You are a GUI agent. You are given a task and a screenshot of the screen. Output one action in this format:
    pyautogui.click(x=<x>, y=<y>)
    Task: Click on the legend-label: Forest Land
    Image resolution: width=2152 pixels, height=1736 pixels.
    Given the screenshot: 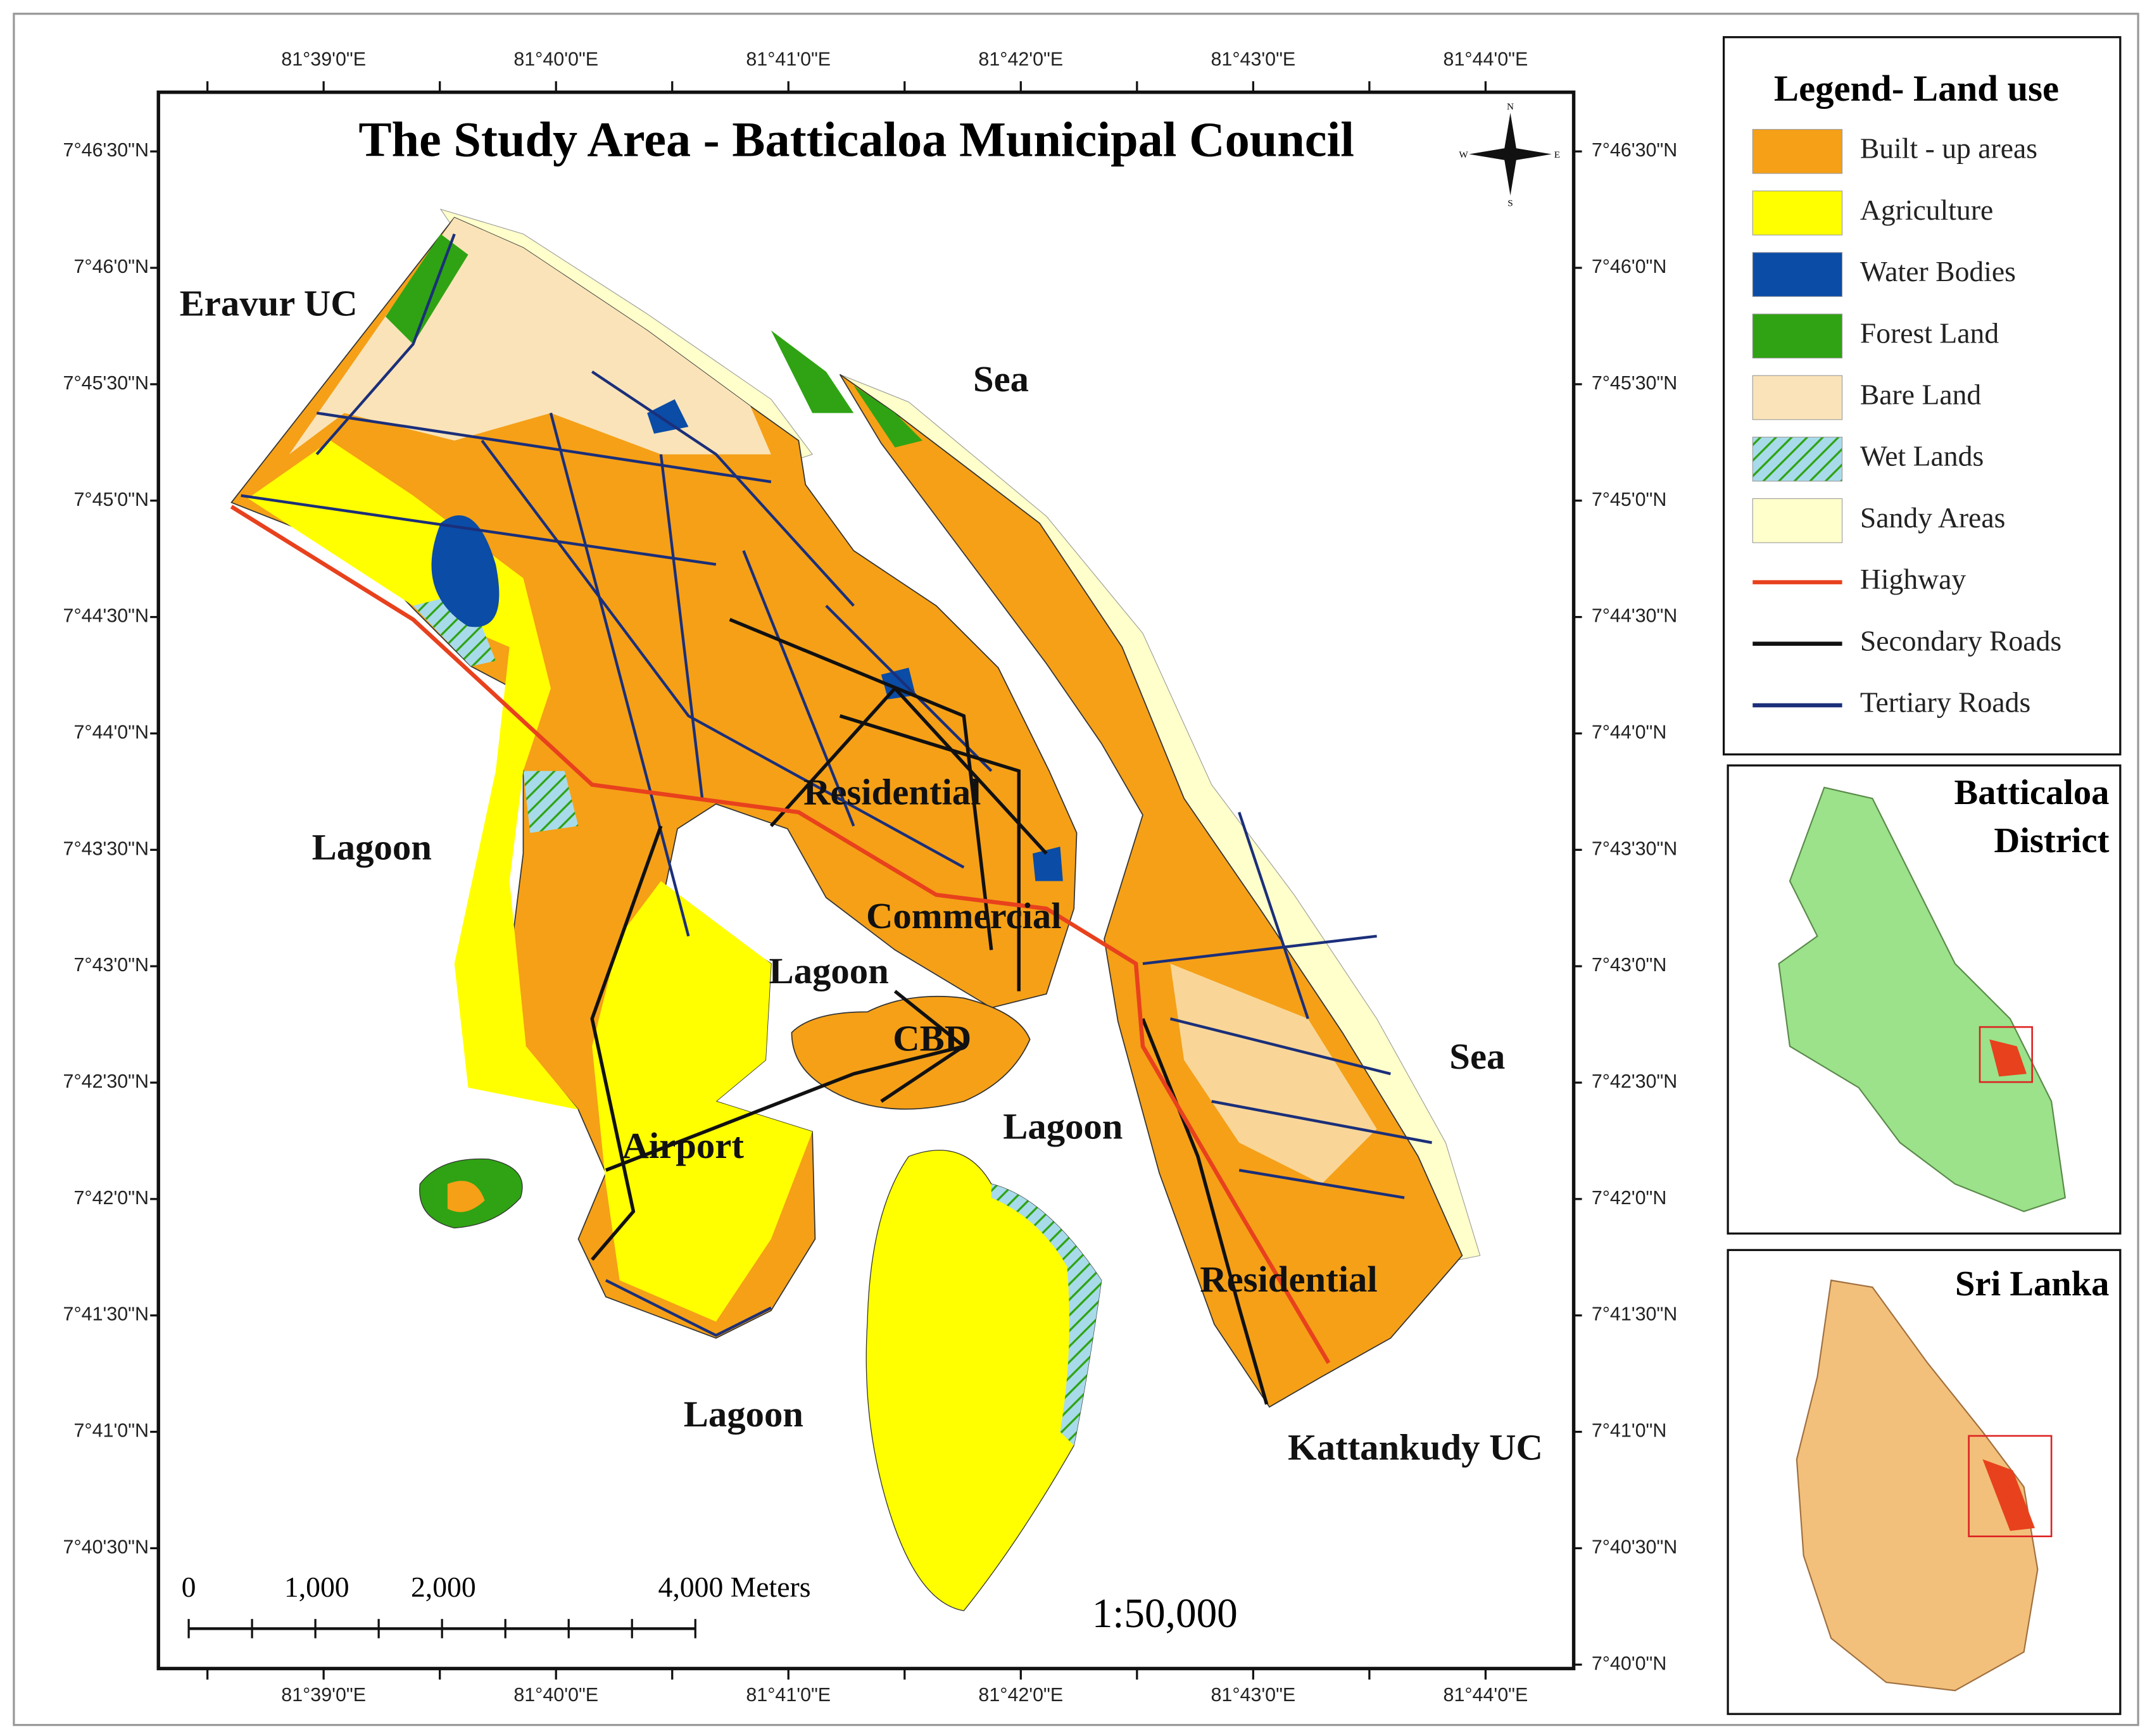 What is the action you would take?
    pyautogui.click(x=1929, y=333)
    